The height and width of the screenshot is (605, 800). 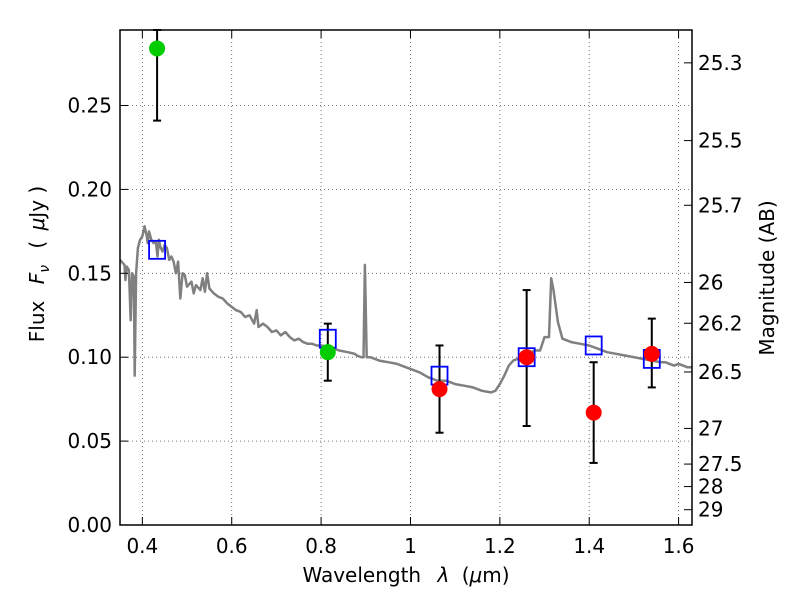 What do you see at coordinates (710, 428) in the screenshot?
I see `y2-tick-label: 27` at bounding box center [710, 428].